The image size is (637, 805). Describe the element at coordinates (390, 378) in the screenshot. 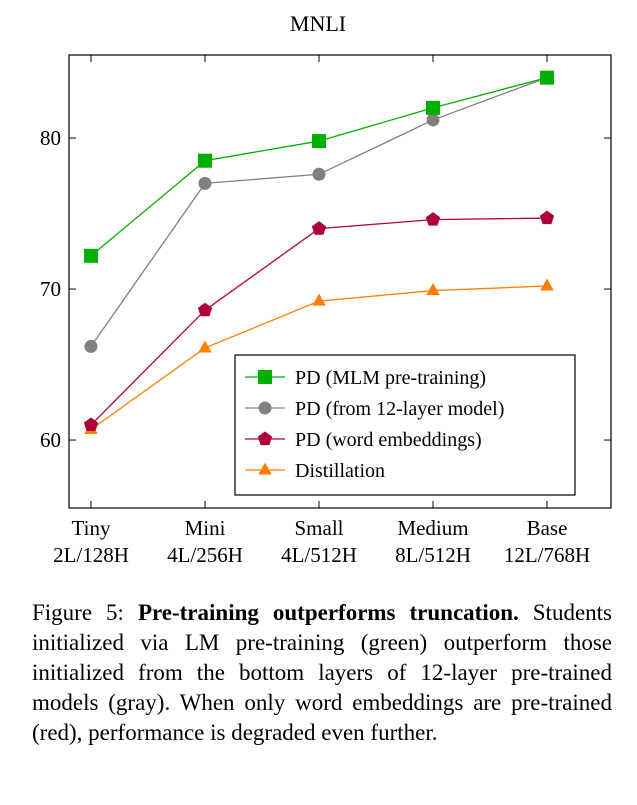

I see `legend-label: PD (MLM pre-training)` at that location.